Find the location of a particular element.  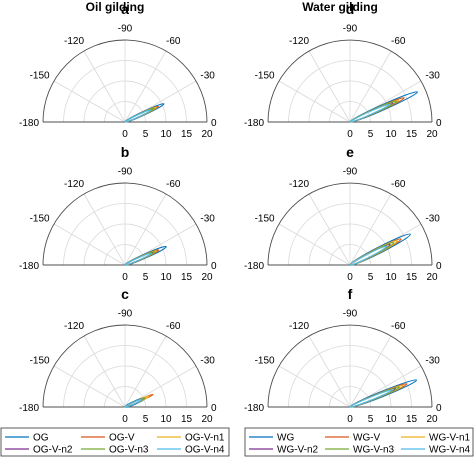

polar-panel-d: d -180 -150 -120 -90 -60 -30 0 0 5 10 15 20 is located at coordinates (343, 70).